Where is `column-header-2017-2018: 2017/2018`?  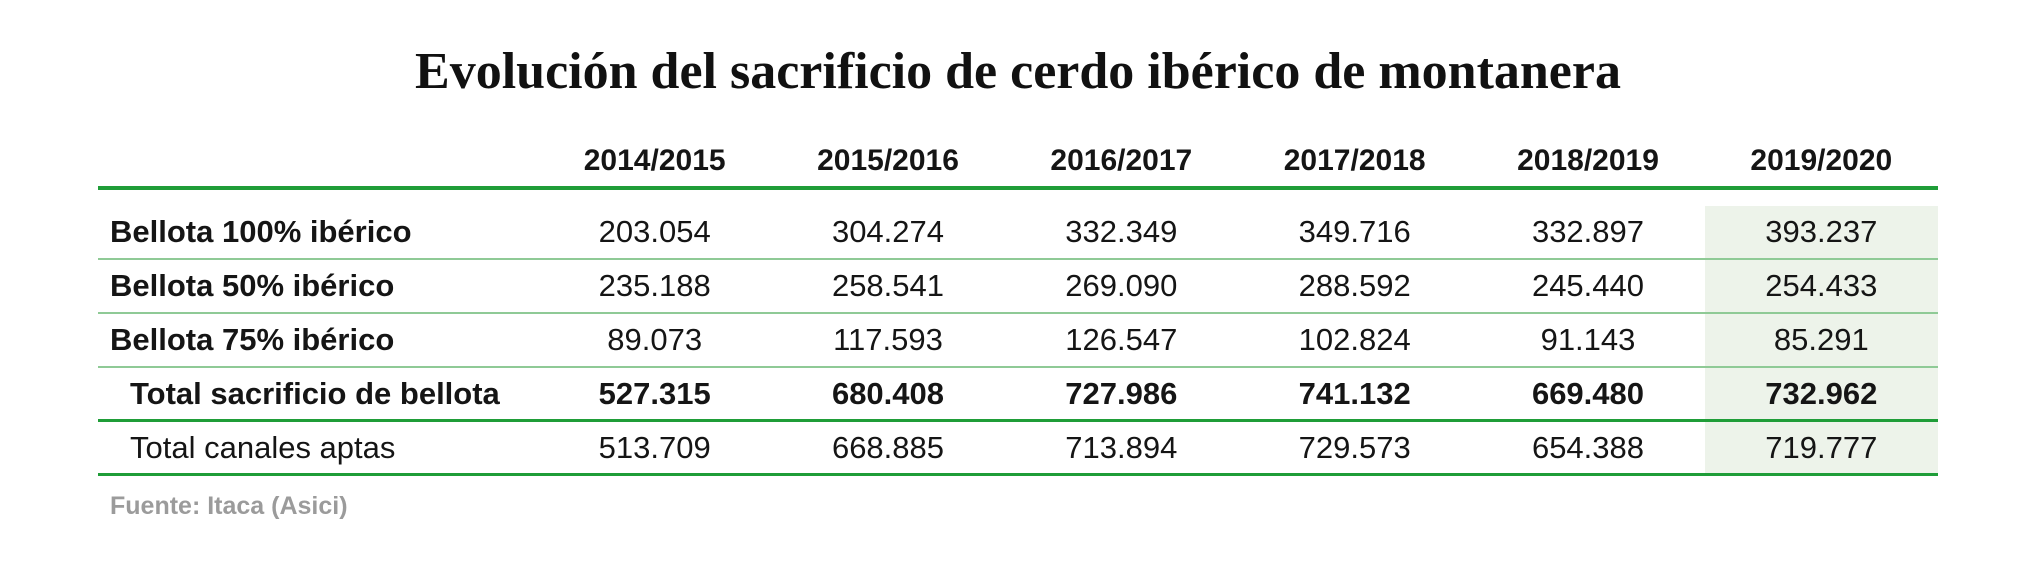
column-header-2017-2018: 2017/2018 is located at coordinates (1354, 160).